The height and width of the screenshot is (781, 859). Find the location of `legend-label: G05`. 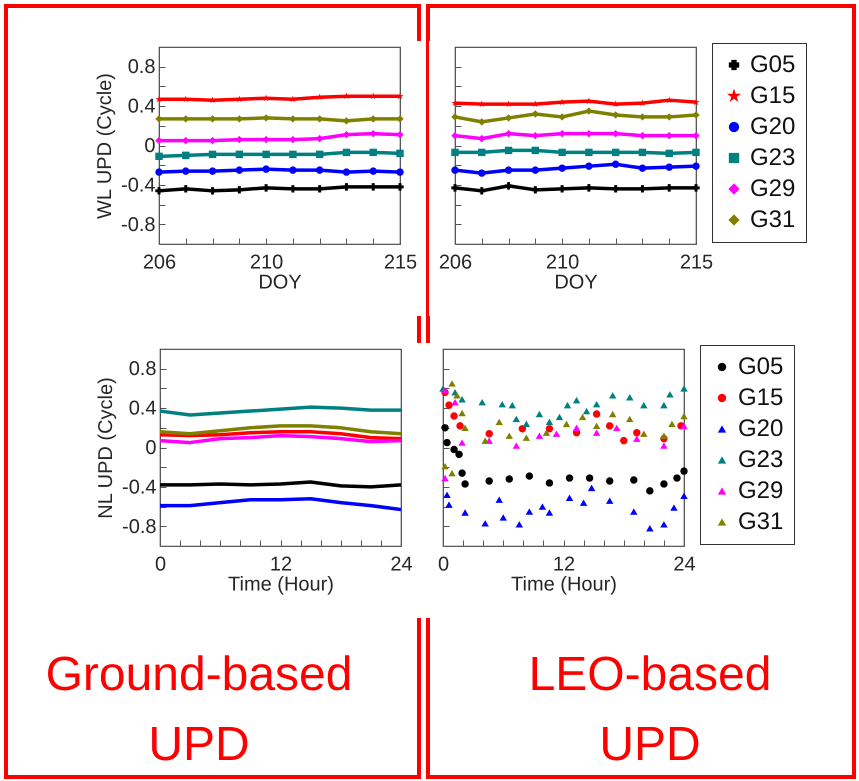

legend-label: G05 is located at coordinates (773, 64).